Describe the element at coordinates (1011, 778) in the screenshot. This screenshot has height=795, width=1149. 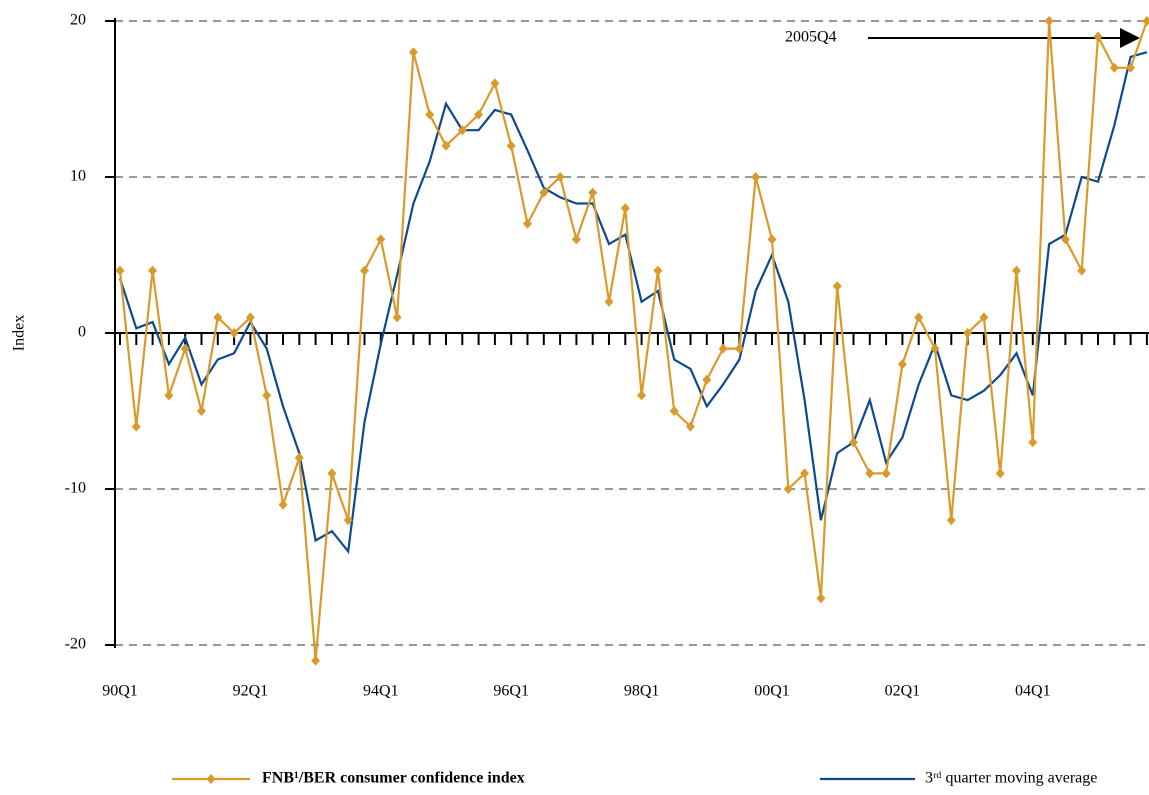
I see `legend-label: 3ʳᵈ quarter moving average` at that location.